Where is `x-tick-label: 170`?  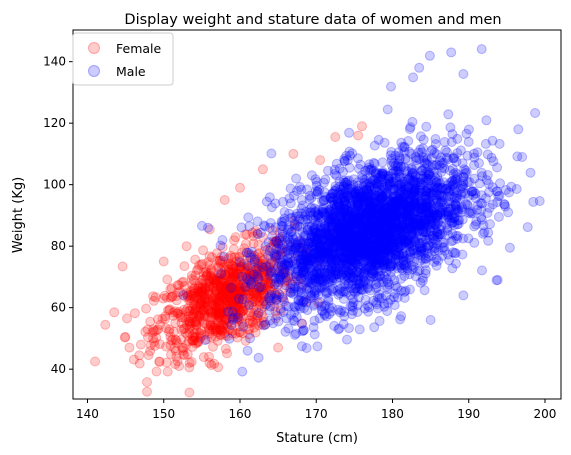
x-tick-label: 170 is located at coordinates (316, 414).